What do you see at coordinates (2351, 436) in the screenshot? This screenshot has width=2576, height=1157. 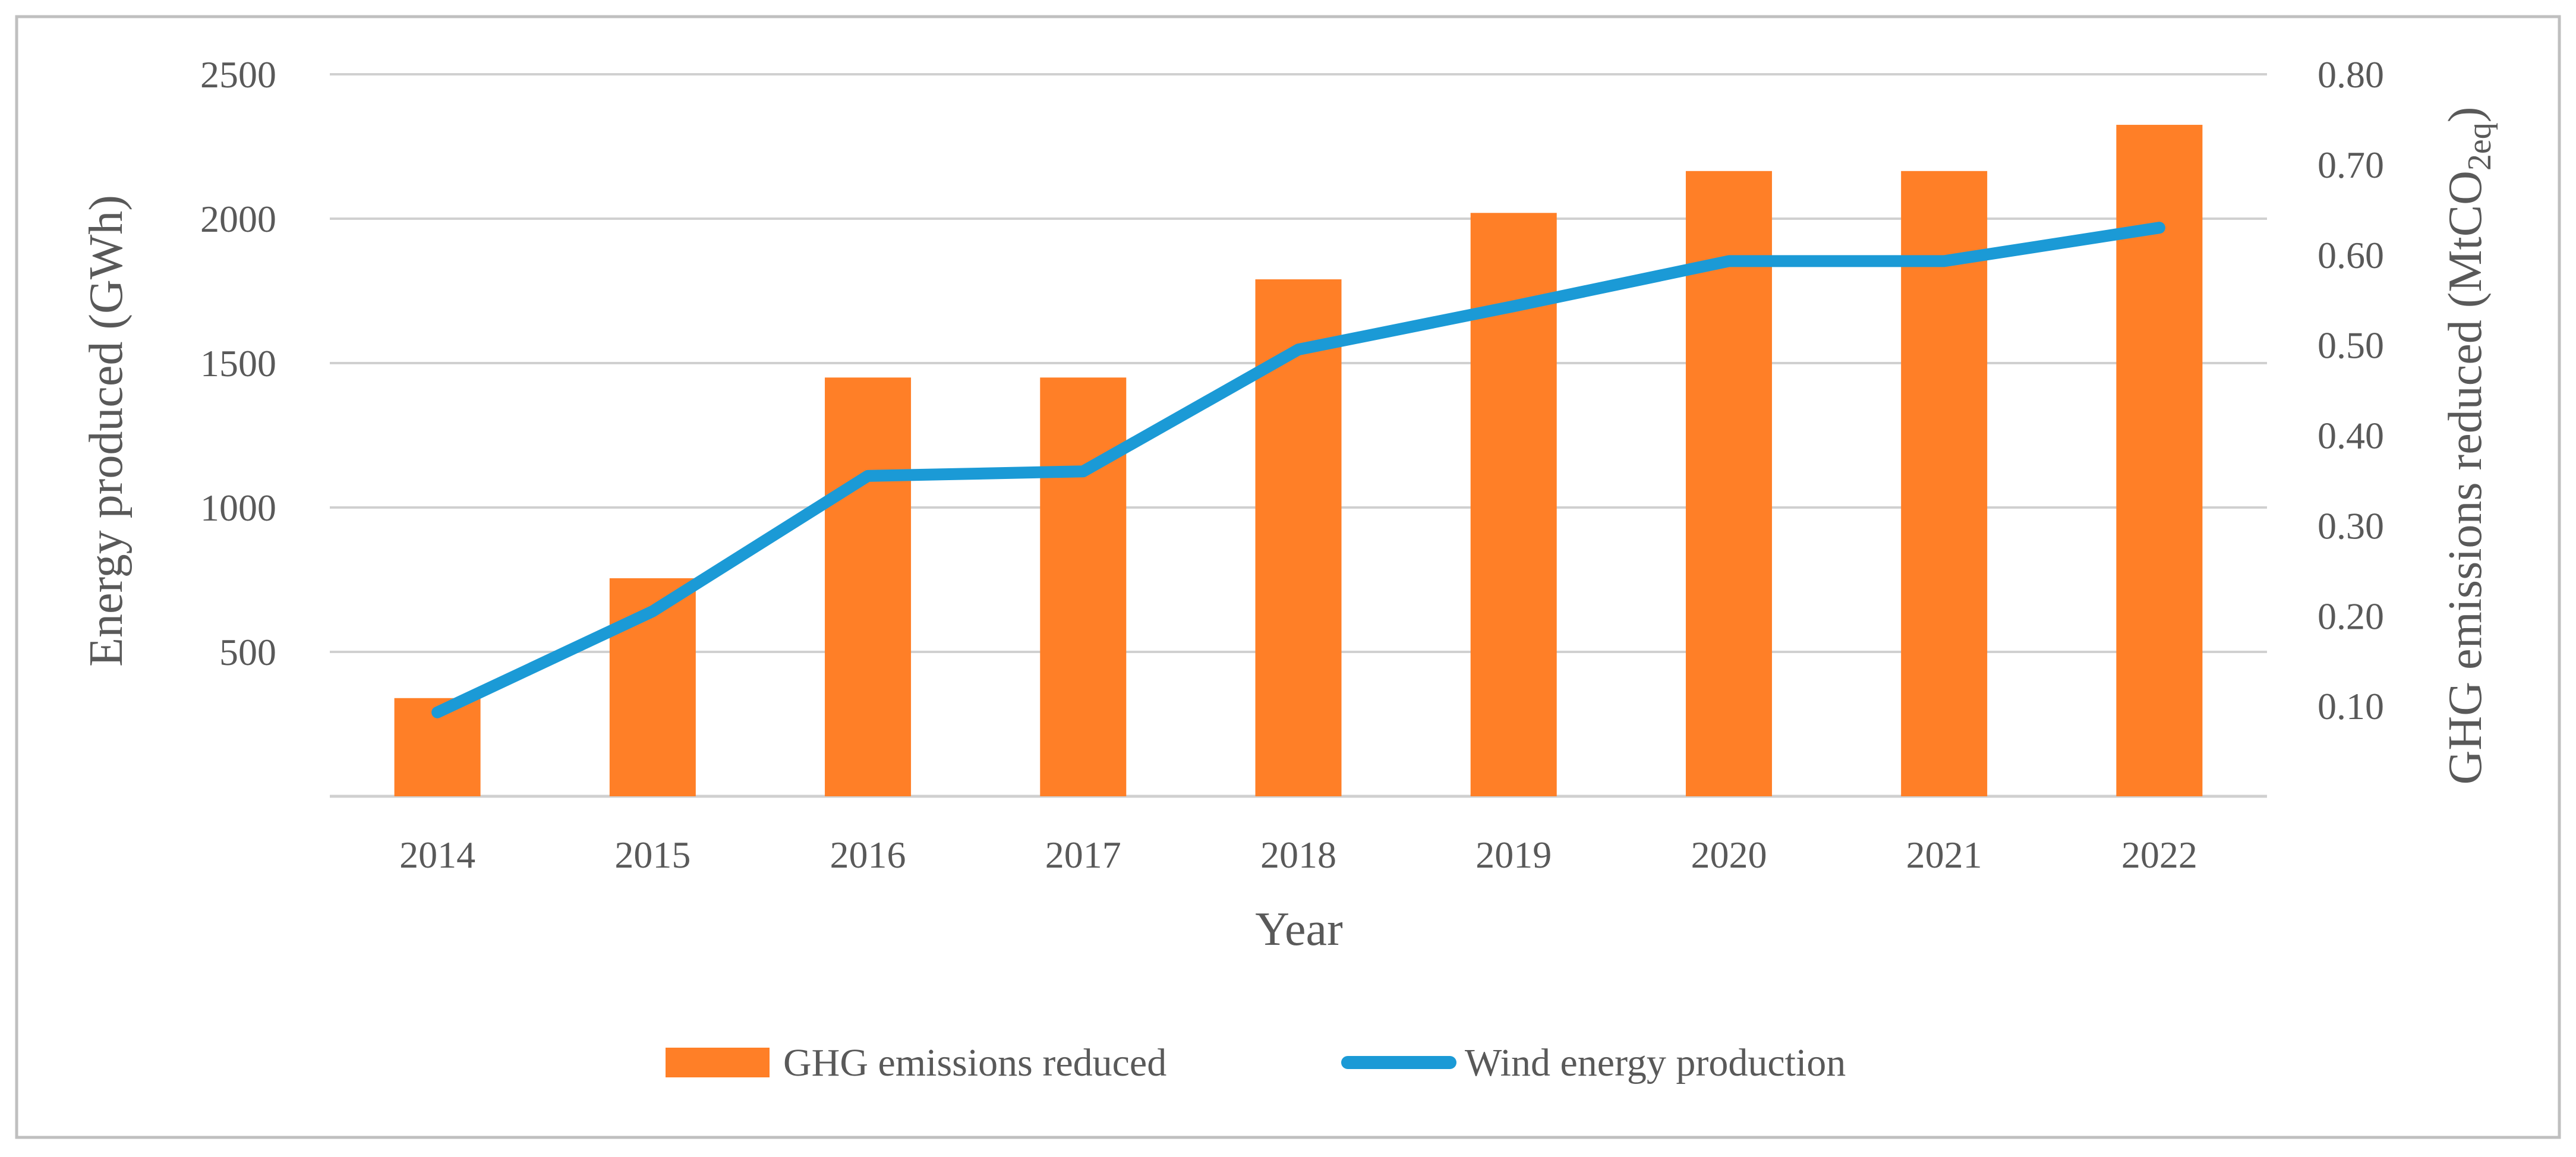 I see `y2-tick-label: 0.40` at bounding box center [2351, 436].